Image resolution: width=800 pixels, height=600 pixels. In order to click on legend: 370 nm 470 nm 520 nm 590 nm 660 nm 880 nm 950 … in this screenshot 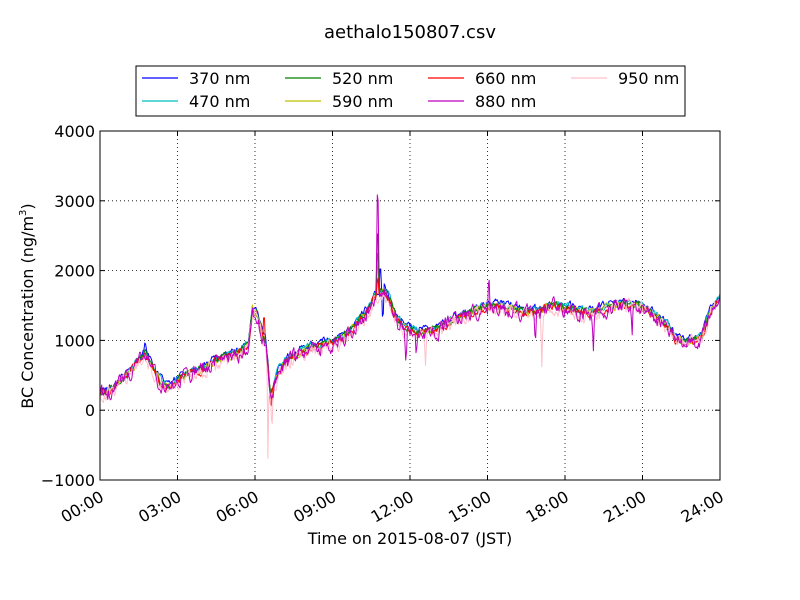, I will do `click(410, 91)`.